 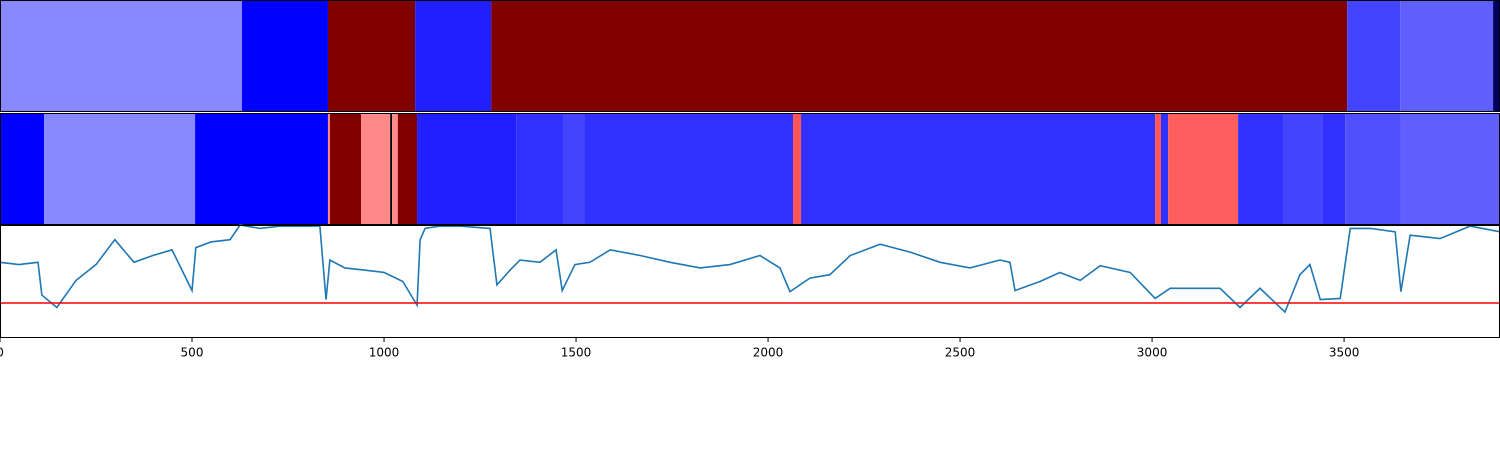 What do you see at coordinates (576, 353) in the screenshot?
I see `x-tick-label: 1500` at bounding box center [576, 353].